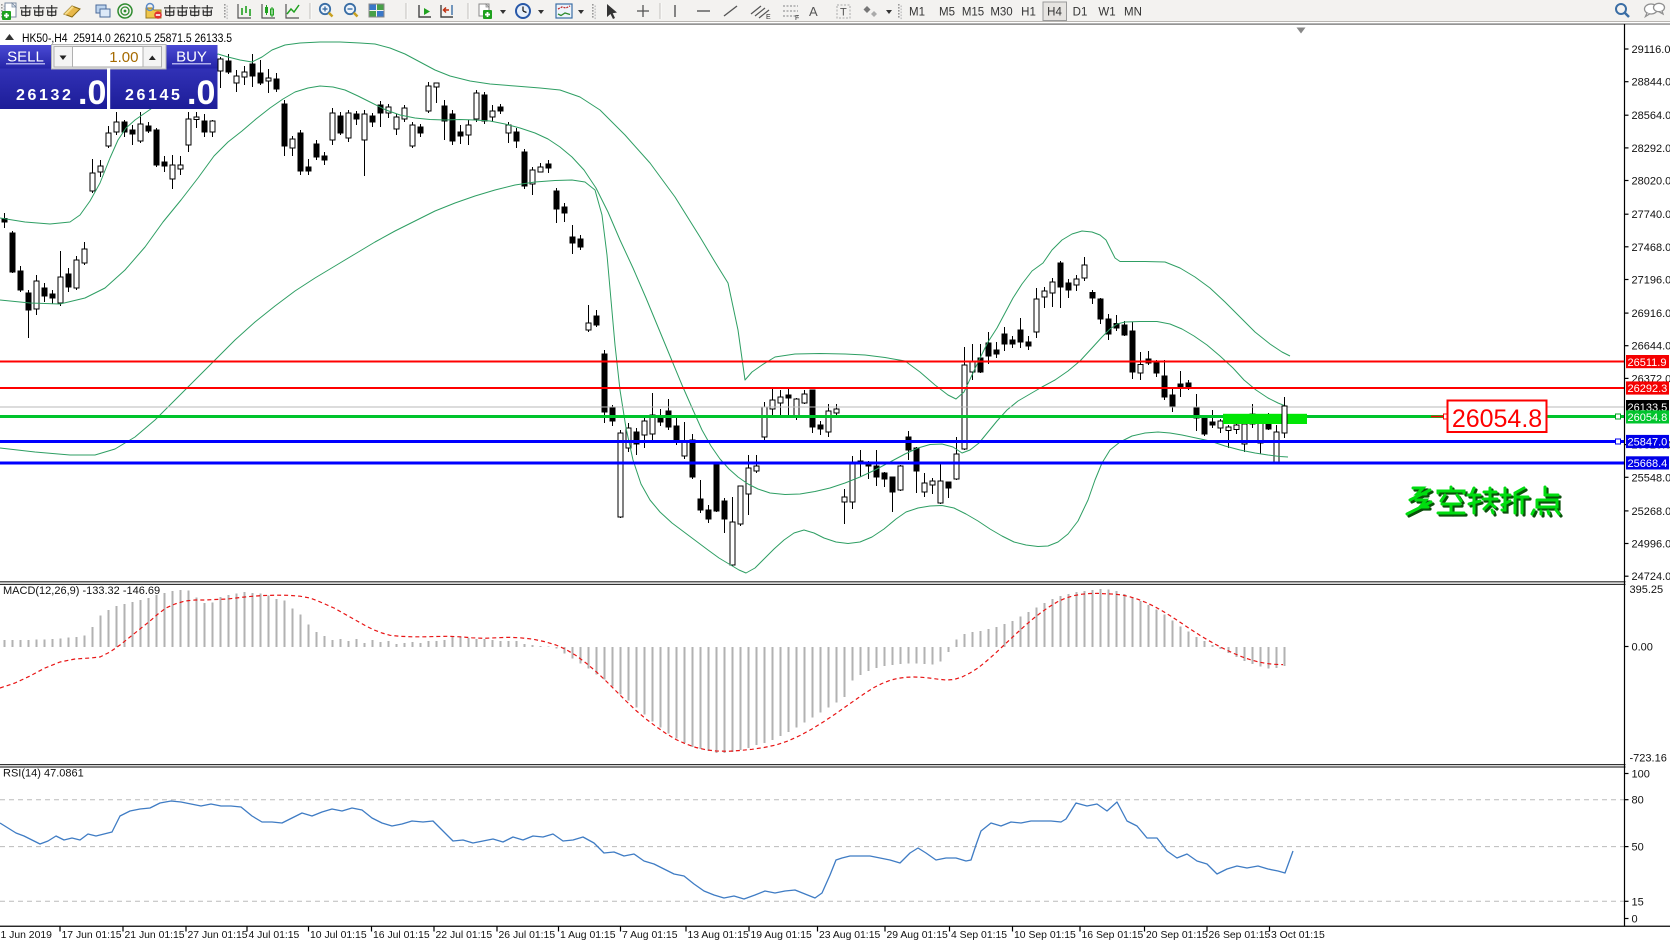 Image resolution: width=1670 pixels, height=941 pixels. Describe the element at coordinates (1648, 464) in the screenshot. I see `svg-text: 25668.4` at that location.